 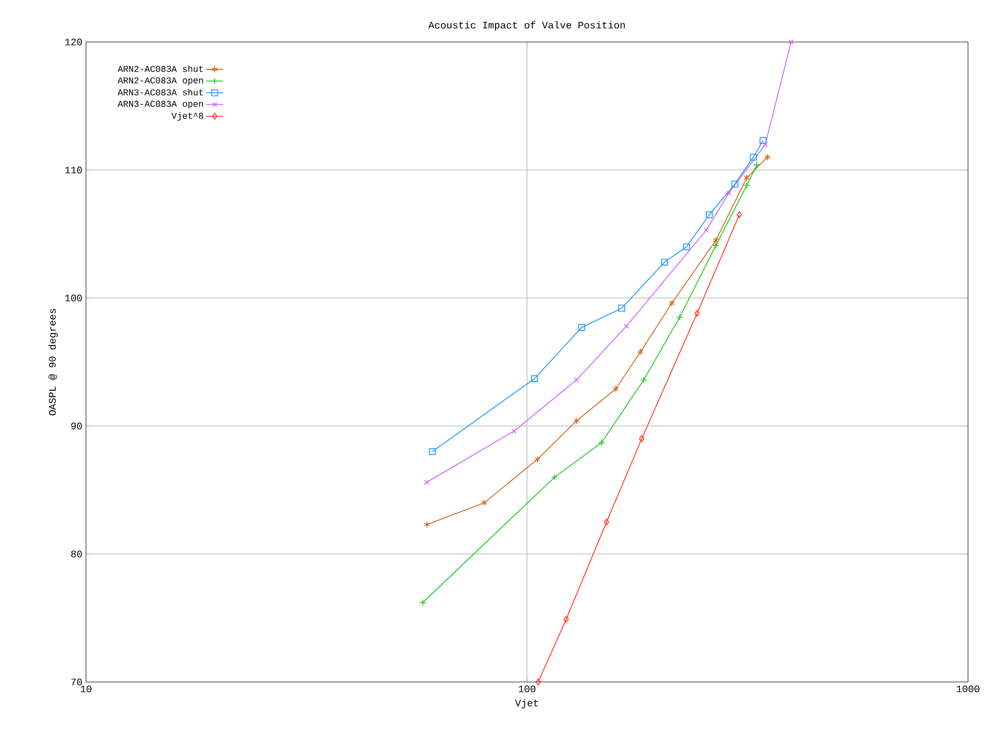 What do you see at coordinates (76, 426) in the screenshot?
I see `y-tick-label: 90` at bounding box center [76, 426].